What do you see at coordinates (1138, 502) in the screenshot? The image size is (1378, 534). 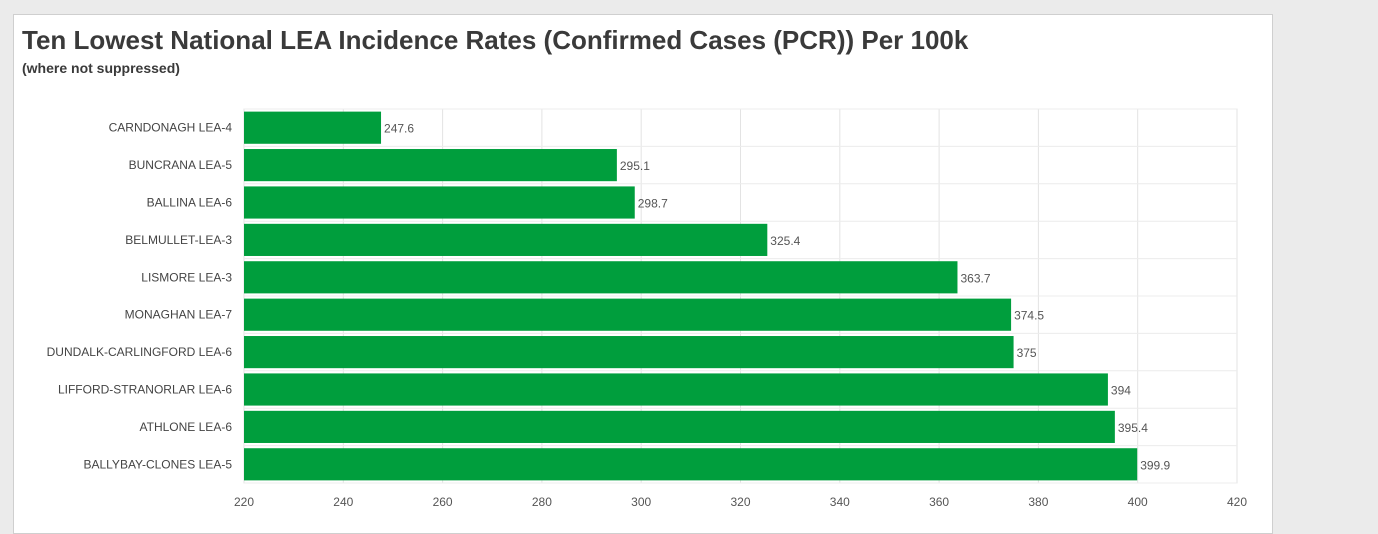 I see `x-tick-label: 400` at bounding box center [1138, 502].